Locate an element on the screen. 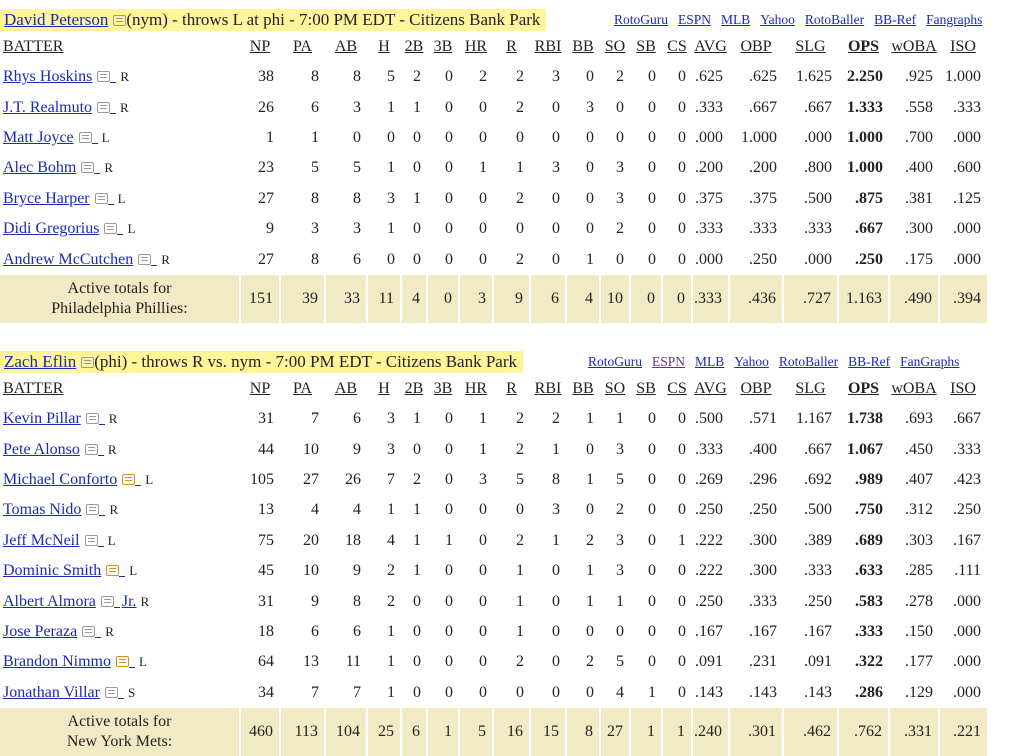  batter-name-link: Alec Bohm is located at coordinates (40, 168).